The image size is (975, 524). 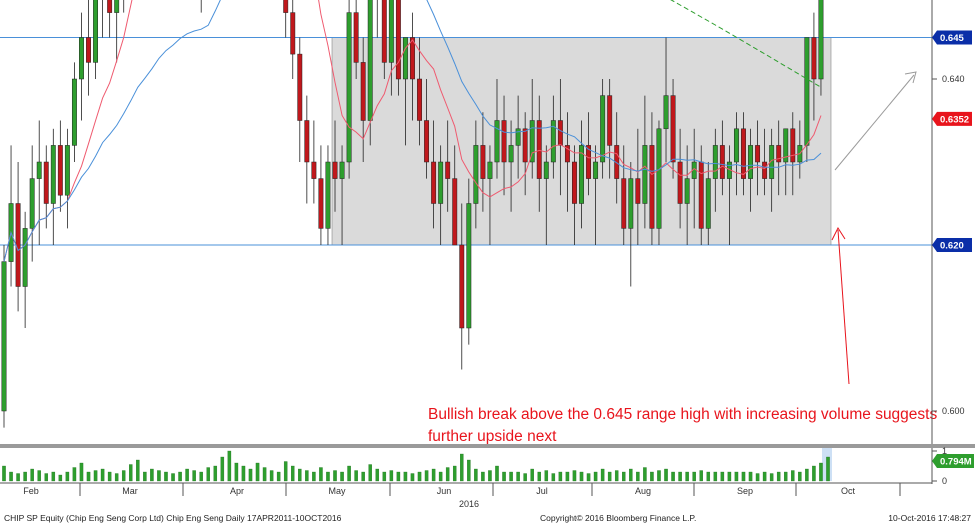 What do you see at coordinates (954, 119) in the screenshot?
I see `price-tag-label-3: 0.6352` at bounding box center [954, 119].